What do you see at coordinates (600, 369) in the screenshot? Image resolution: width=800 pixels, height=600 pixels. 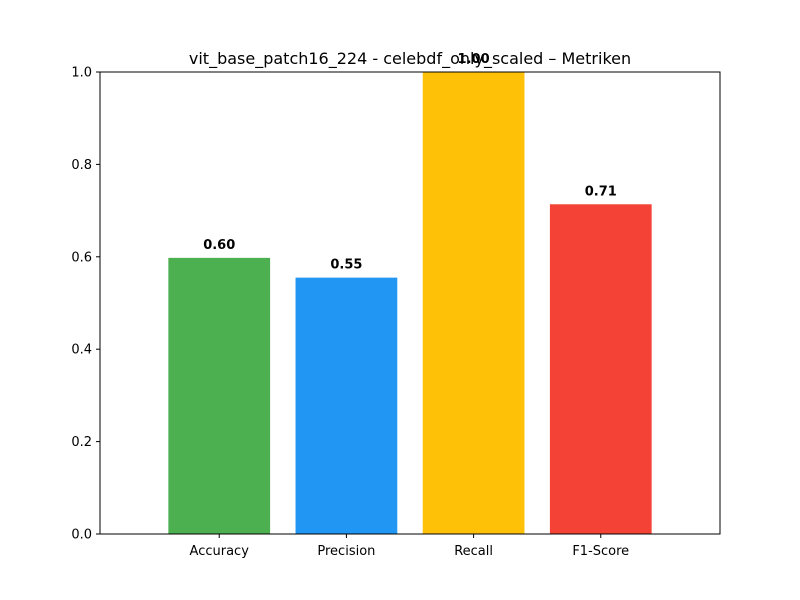 I see `bar-f1-score` at bounding box center [600, 369].